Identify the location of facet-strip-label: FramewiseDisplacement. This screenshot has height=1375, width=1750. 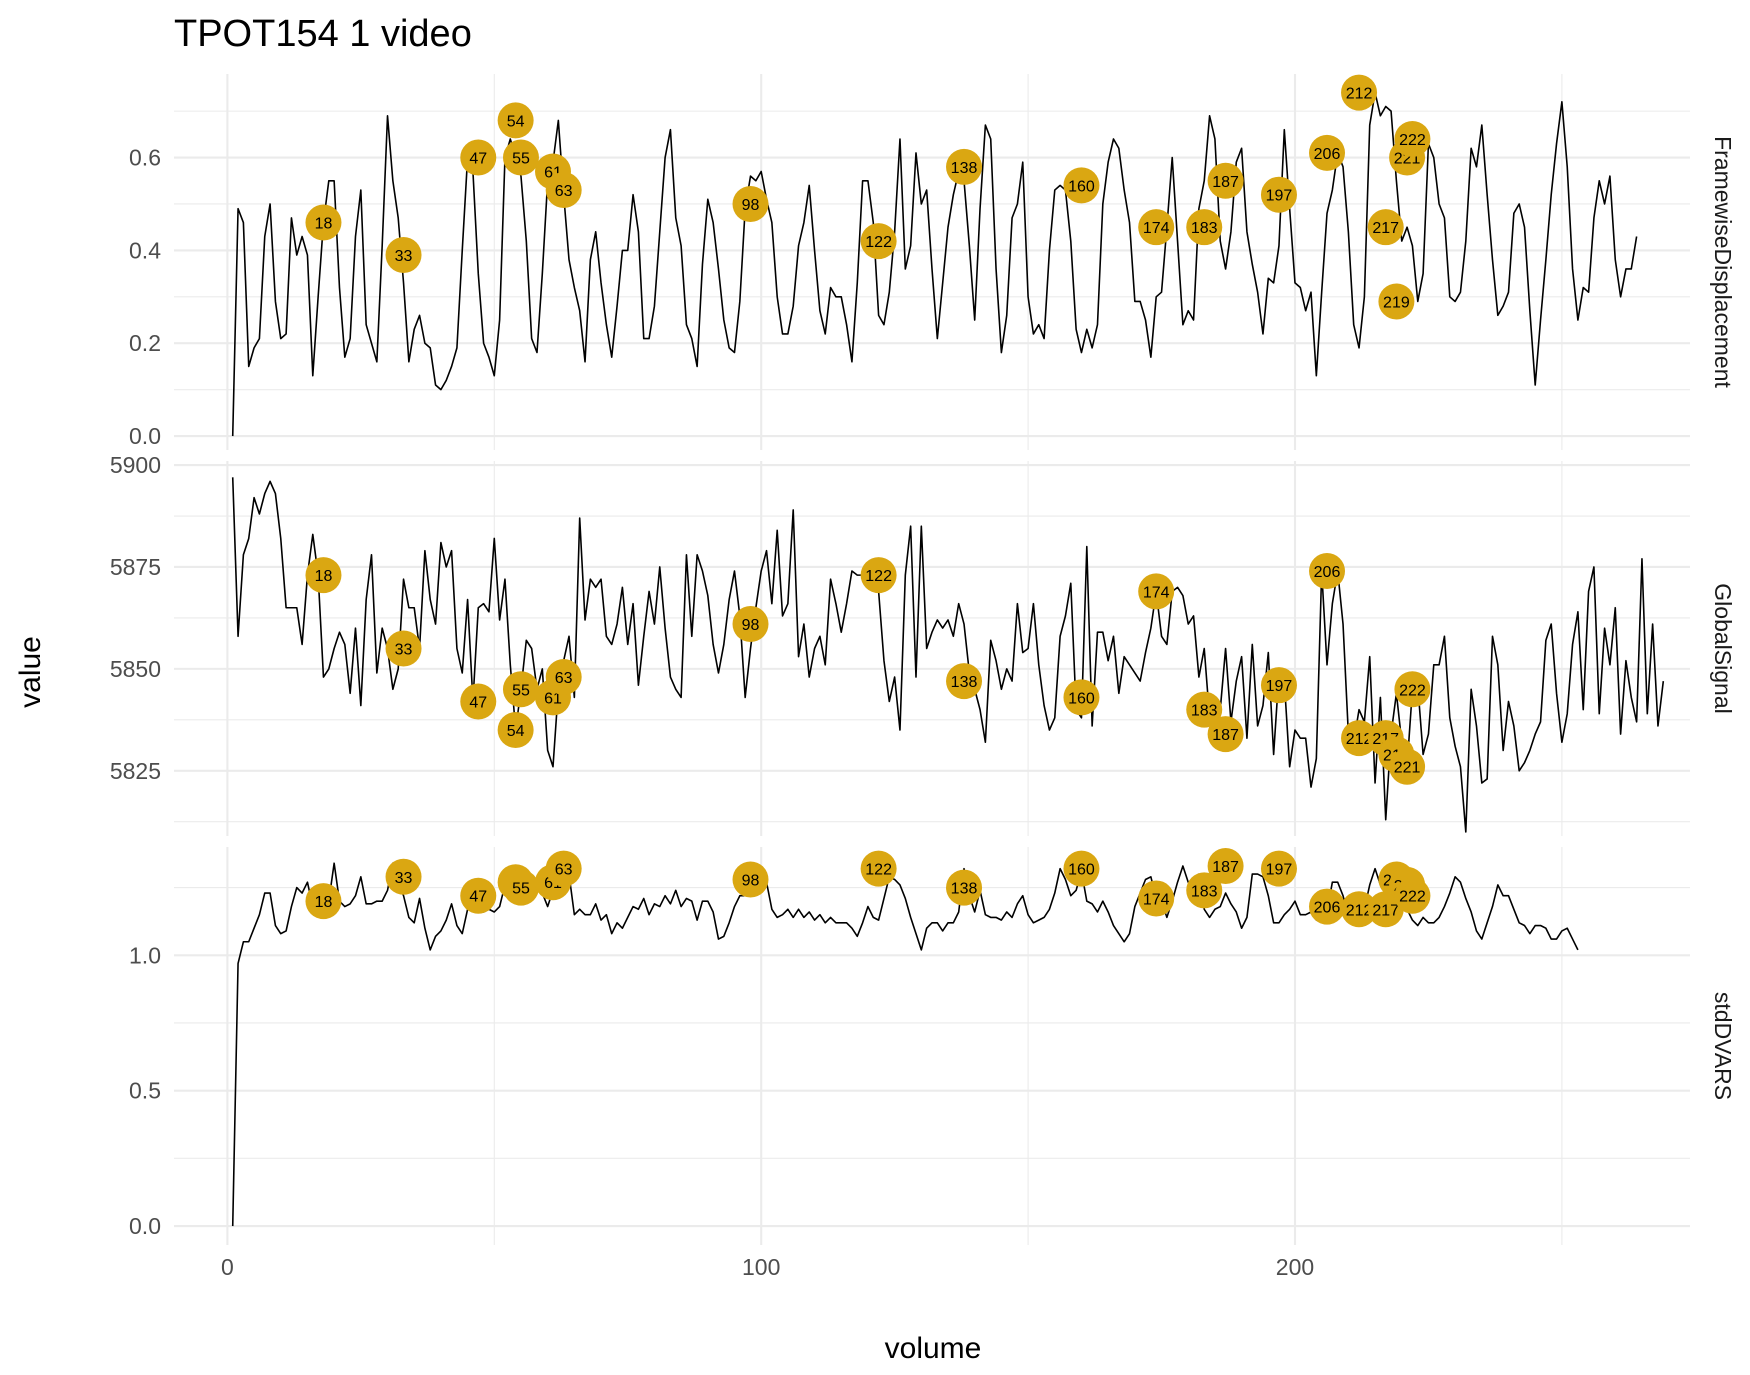
(1723, 262).